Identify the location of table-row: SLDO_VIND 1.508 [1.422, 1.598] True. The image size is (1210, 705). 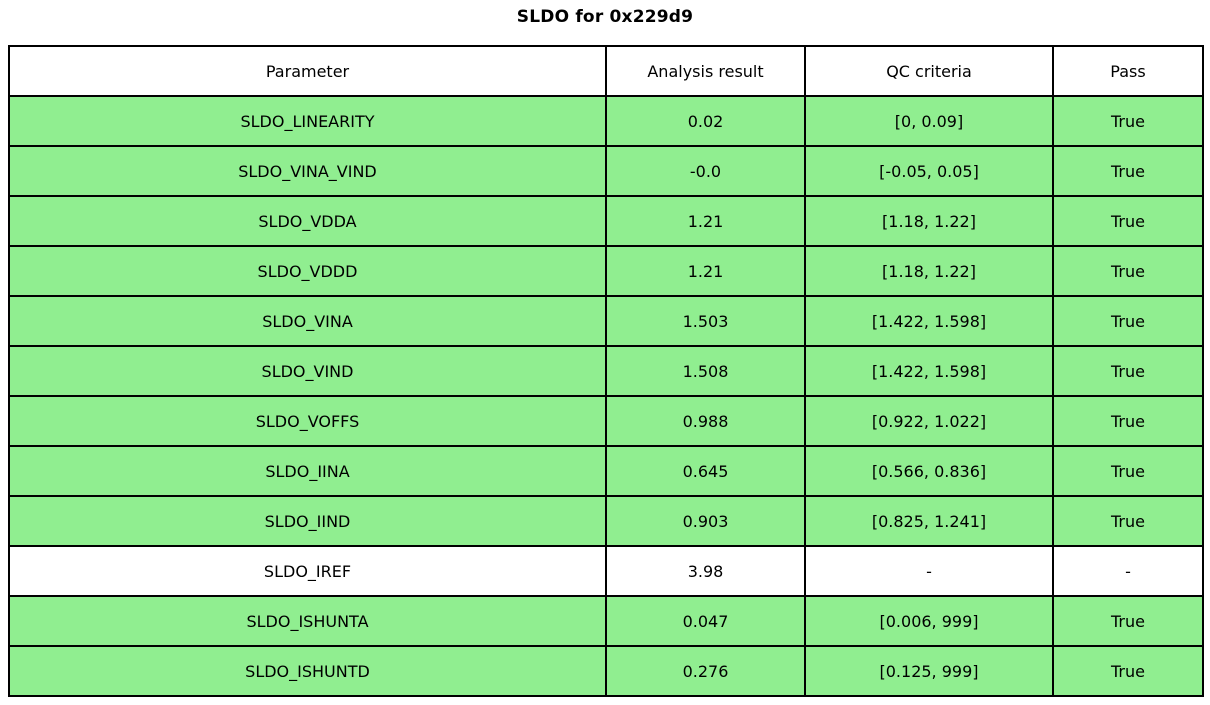
(606, 371).